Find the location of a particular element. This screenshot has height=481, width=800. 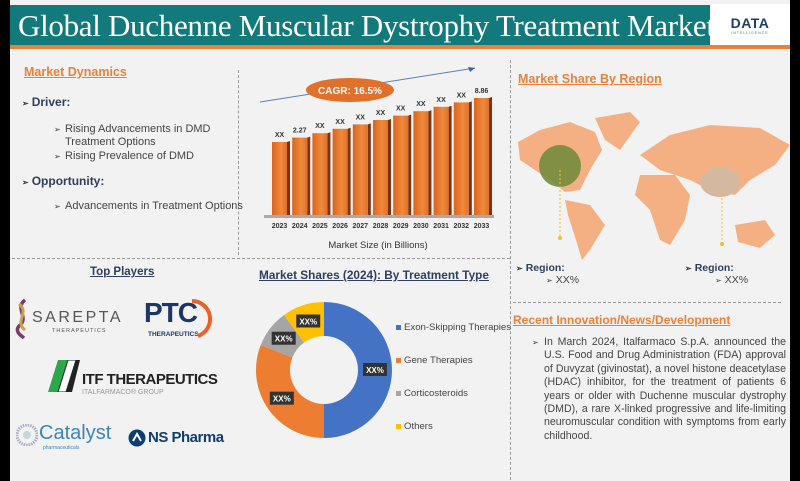

africa-shape is located at coordinates (662, 210).